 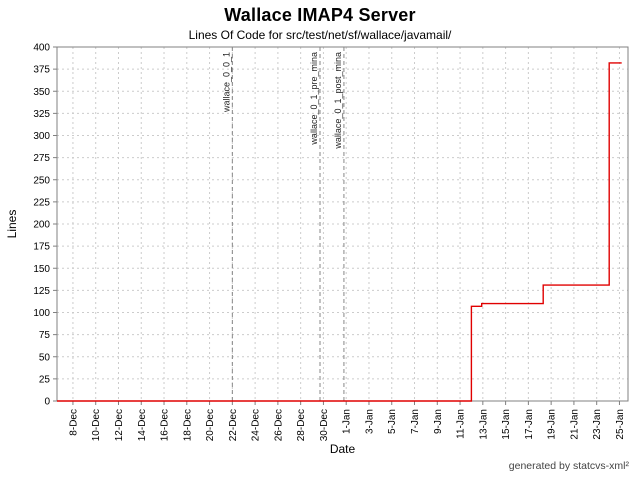 What do you see at coordinates (369, 421) in the screenshot?
I see `x-tick-label: 3-Jan` at bounding box center [369, 421].